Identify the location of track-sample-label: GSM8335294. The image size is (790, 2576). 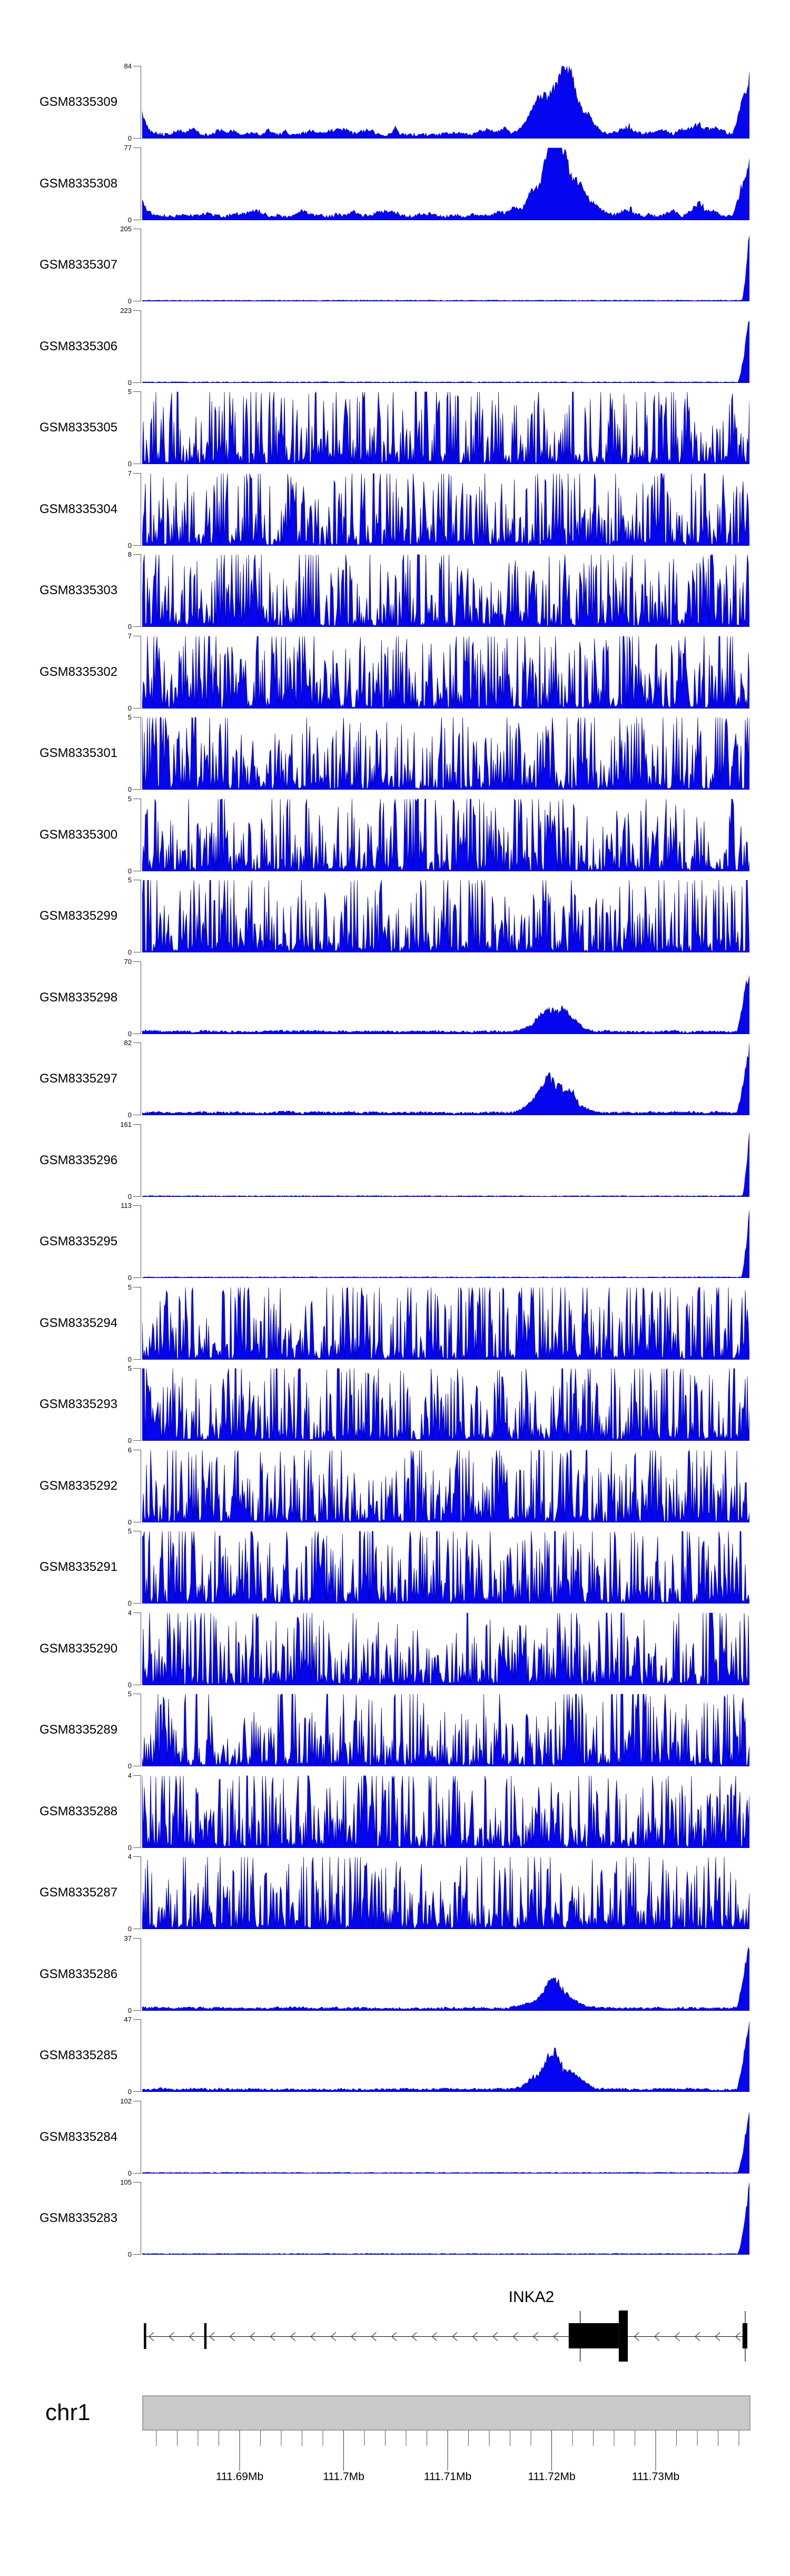
(78, 1322).